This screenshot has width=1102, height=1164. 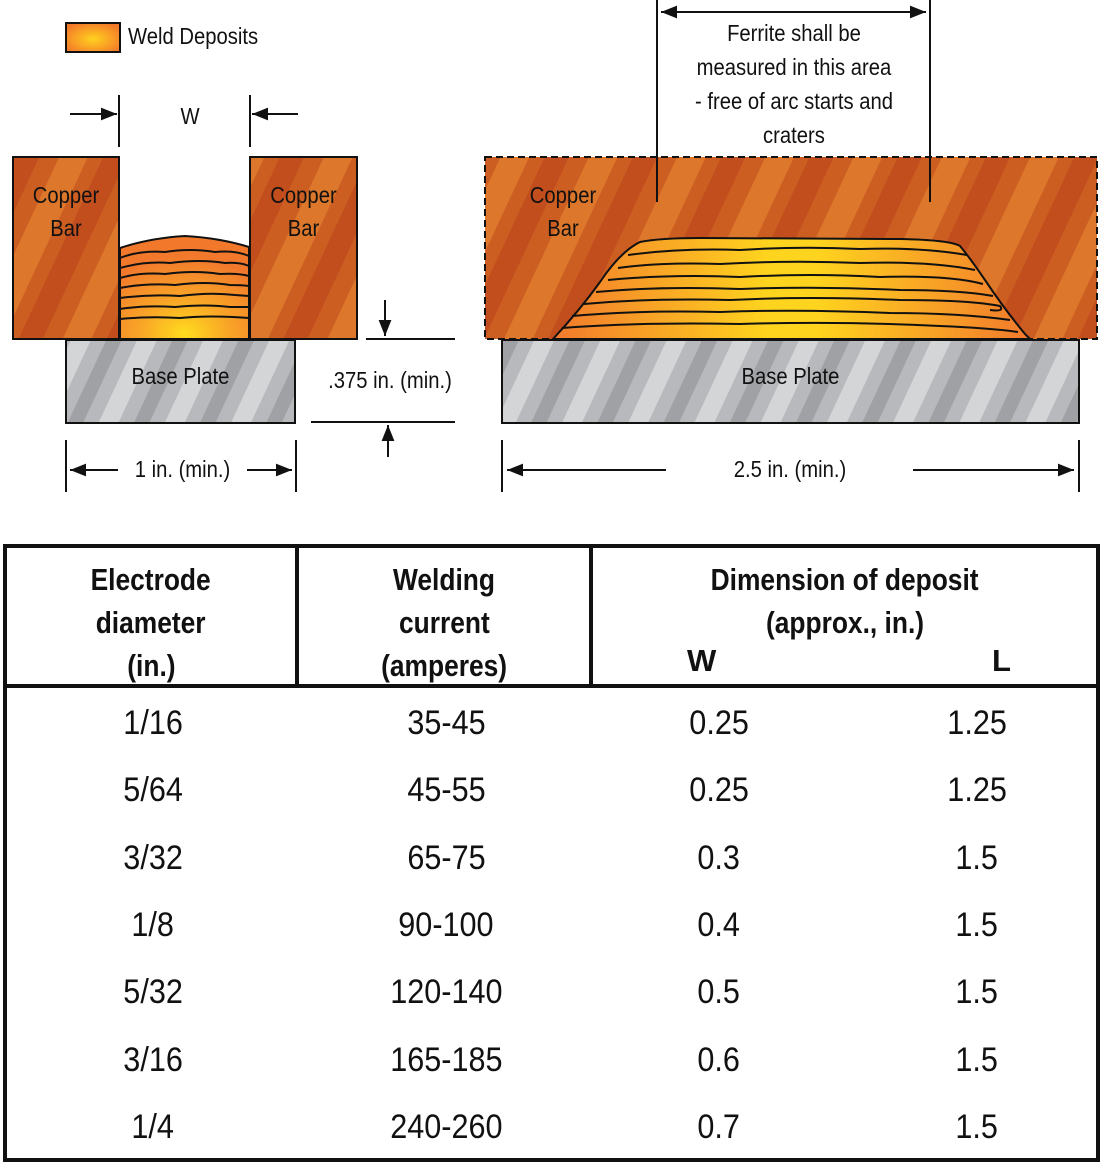 What do you see at coordinates (66, 228) in the screenshot?
I see `copper-bar-left-line2: Bar` at bounding box center [66, 228].